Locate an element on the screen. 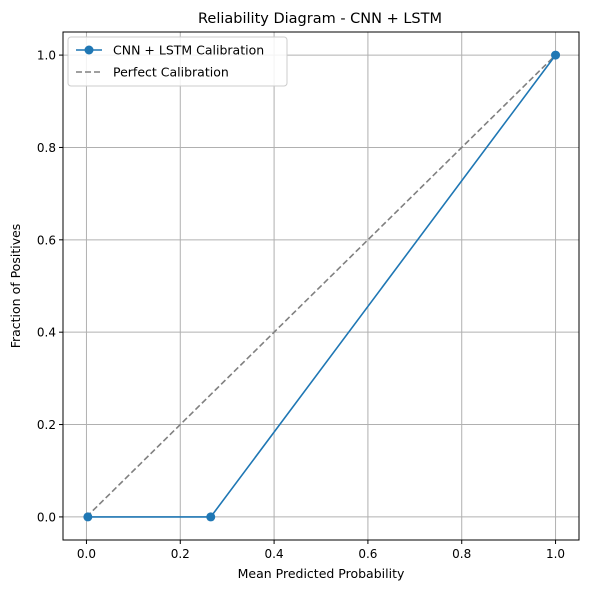 The height and width of the screenshot is (594, 590). legend-box is located at coordinates (177, 61).